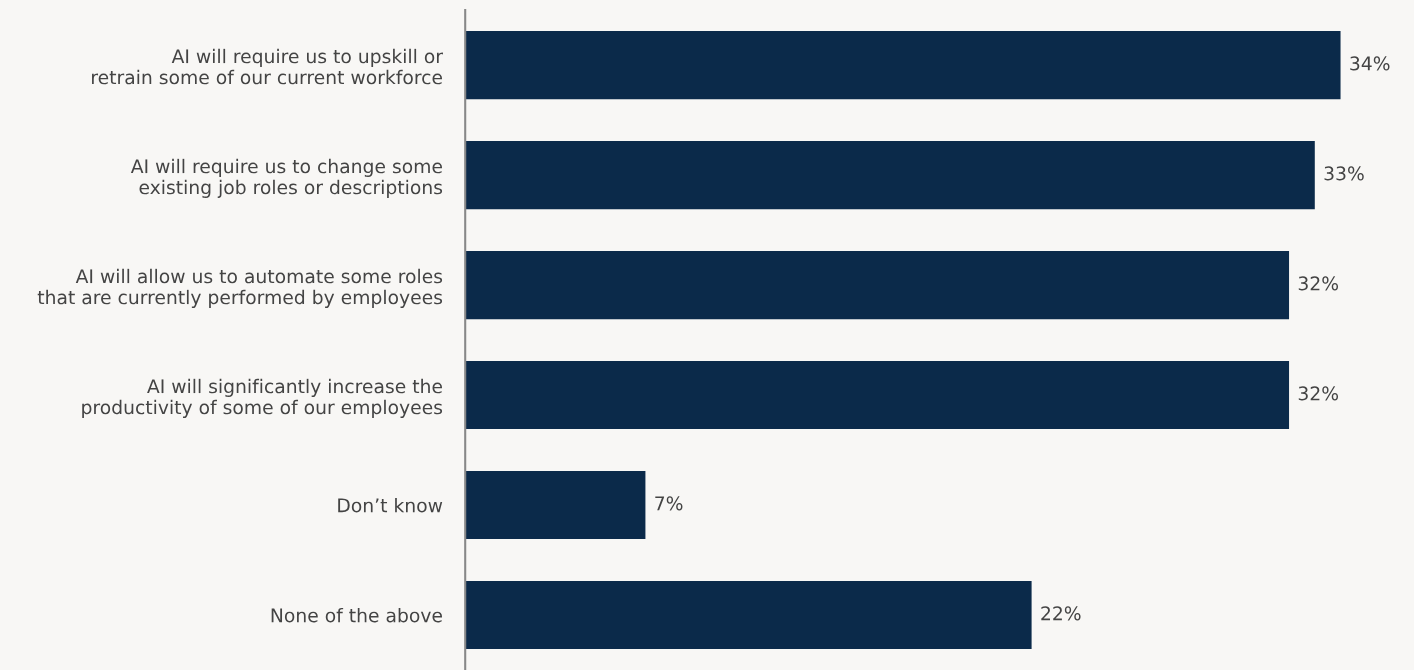 The image size is (1414, 670). I want to click on y-tick-label: AI will allow us to automate some roles that are currently performed by employees, so click(240, 288).